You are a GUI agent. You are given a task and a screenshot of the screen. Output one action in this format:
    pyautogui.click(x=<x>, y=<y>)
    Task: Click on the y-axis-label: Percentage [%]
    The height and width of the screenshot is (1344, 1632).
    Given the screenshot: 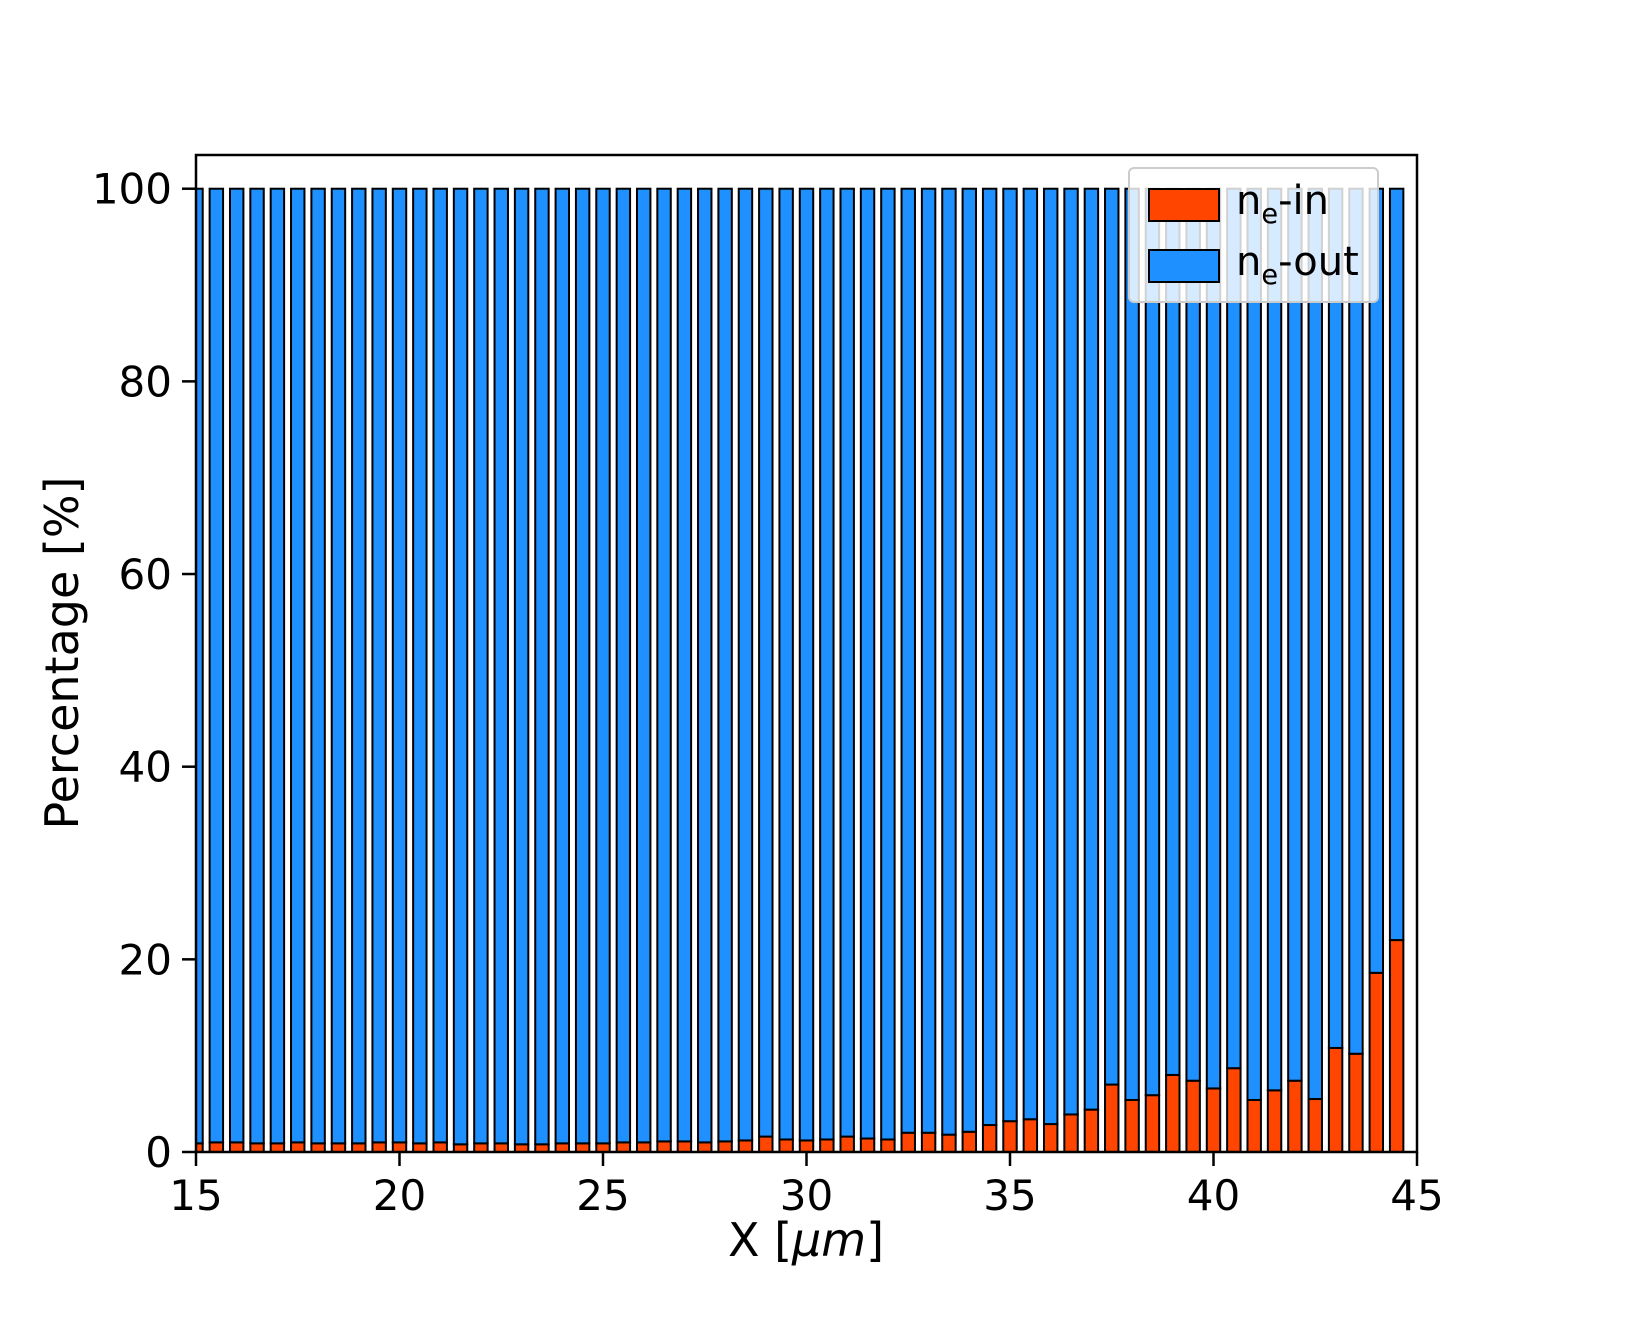 What is the action you would take?
    pyautogui.click(x=62, y=653)
    